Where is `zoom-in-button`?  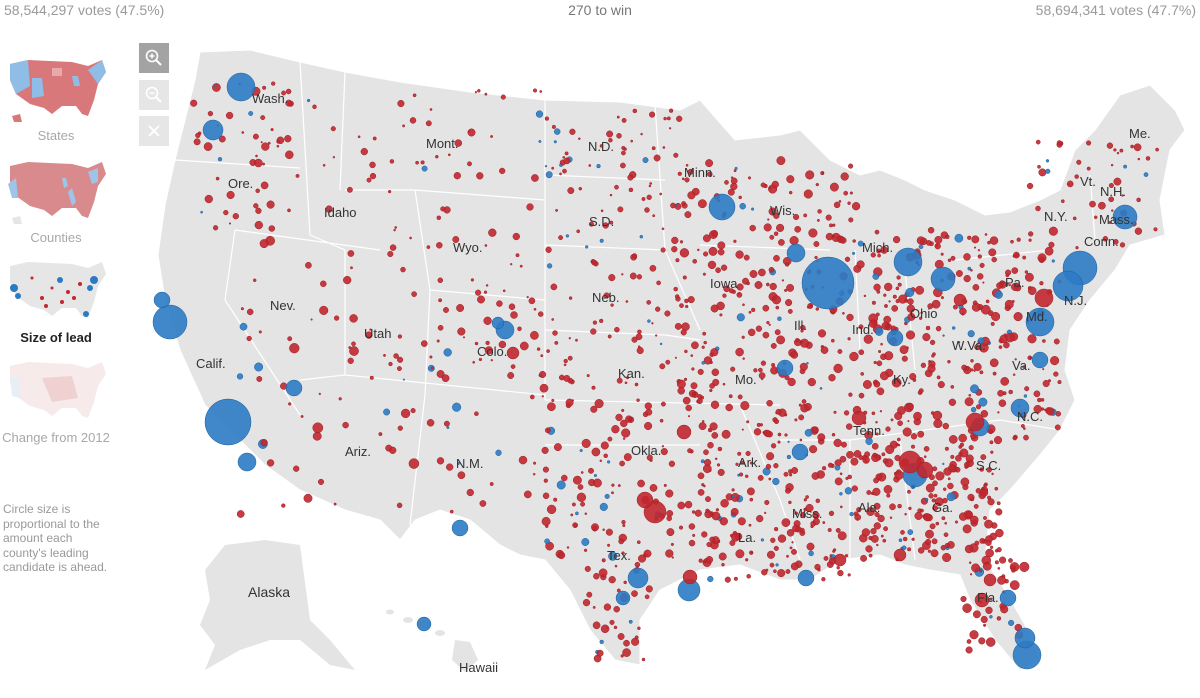 zoom-in-button is located at coordinates (154, 58).